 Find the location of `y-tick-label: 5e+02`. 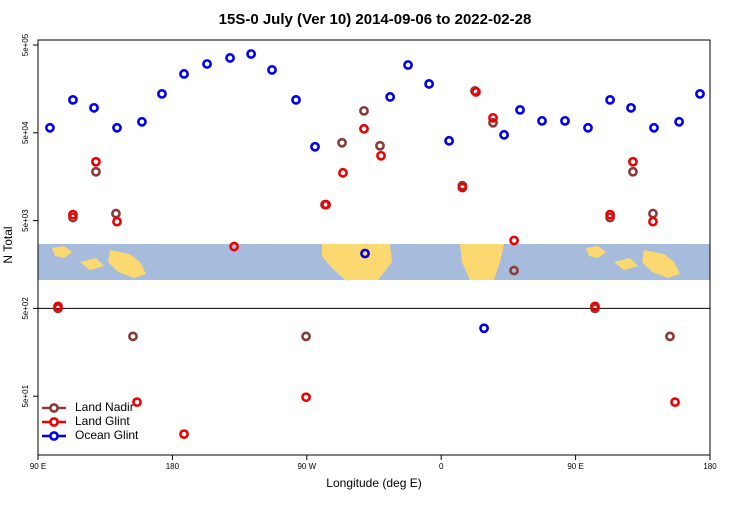

y-tick-label: 5e+02 is located at coordinates (25, 308).